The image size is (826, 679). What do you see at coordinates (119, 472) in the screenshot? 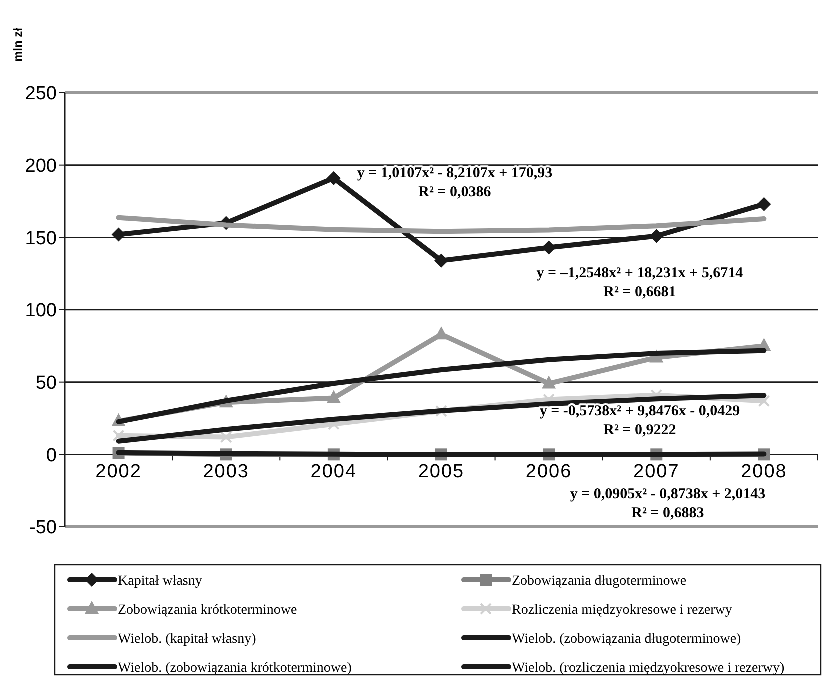
I see `x-tick-label: 2002` at bounding box center [119, 472].